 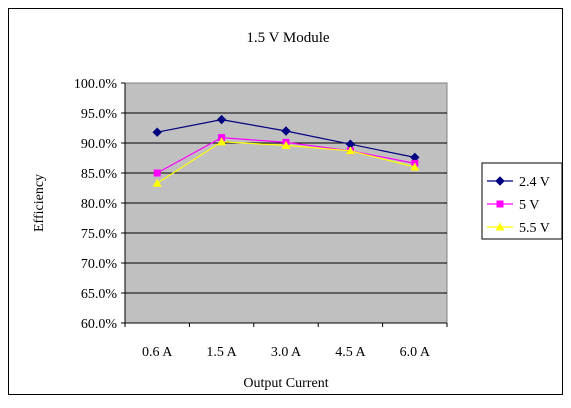 What do you see at coordinates (99, 114) in the screenshot?
I see `y-tick-label: 95.0%` at bounding box center [99, 114].